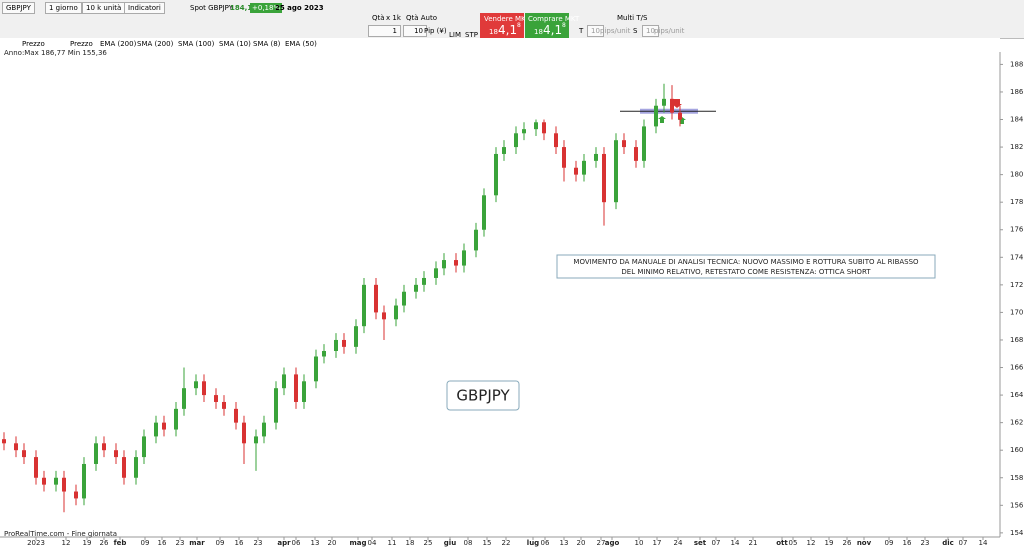 The height and width of the screenshot is (548, 1024). I want to click on s: S, so click(635, 31).